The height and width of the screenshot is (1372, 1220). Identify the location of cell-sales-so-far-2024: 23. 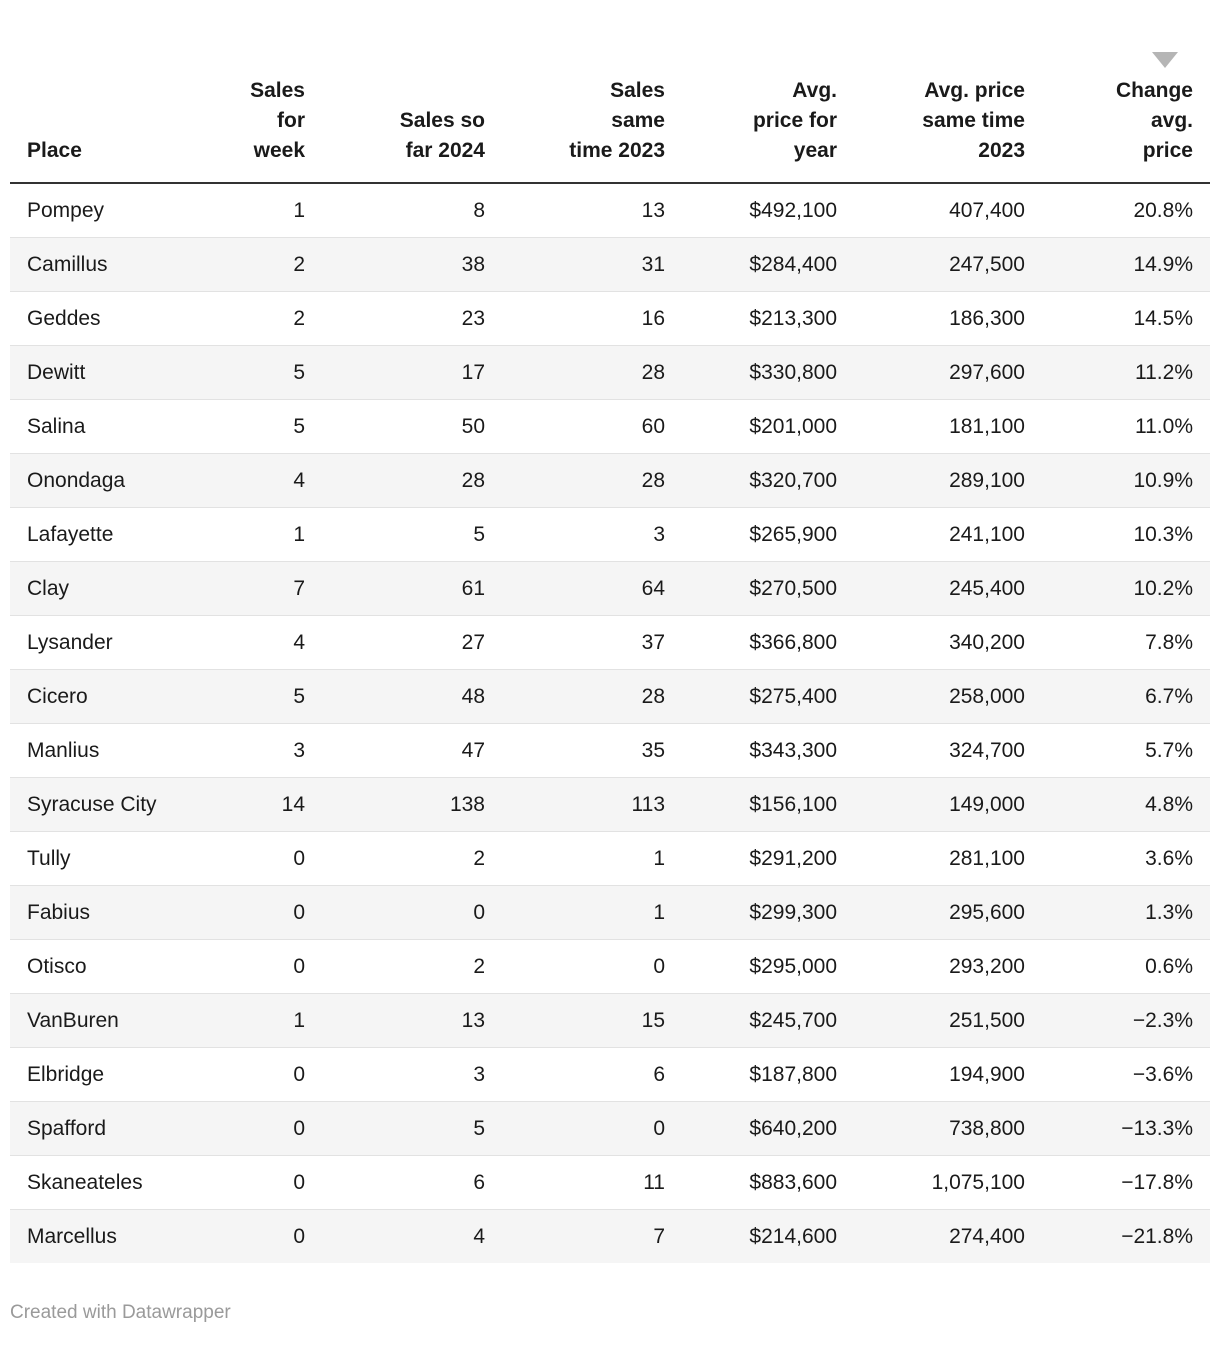
(410, 318).